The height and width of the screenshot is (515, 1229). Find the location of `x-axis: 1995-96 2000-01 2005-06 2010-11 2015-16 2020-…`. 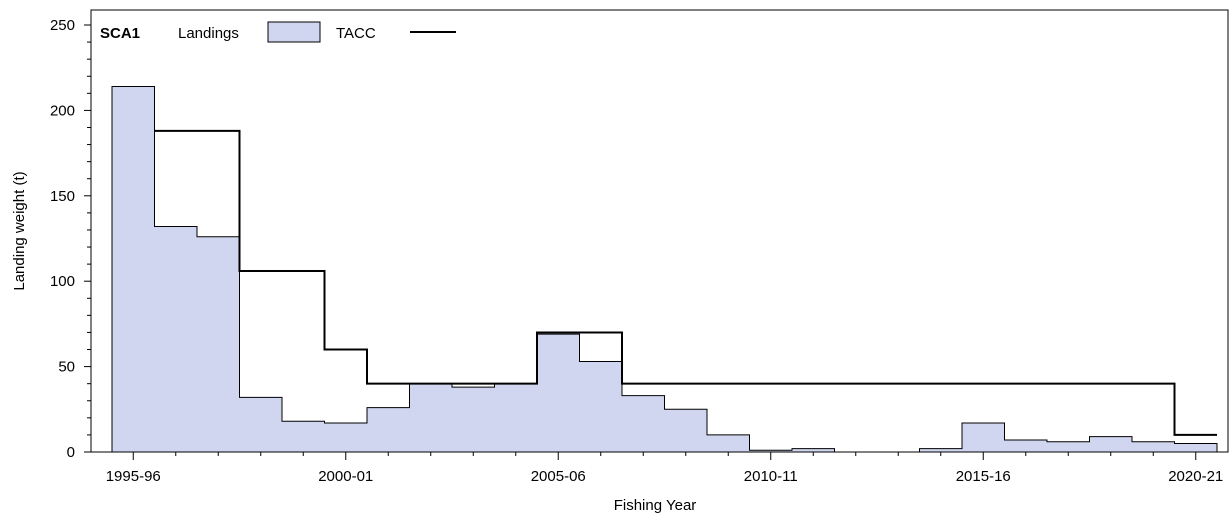

x-axis: 1995-96 2000-01 2005-06 2010-11 2015-16 2020-… is located at coordinates (664, 468).